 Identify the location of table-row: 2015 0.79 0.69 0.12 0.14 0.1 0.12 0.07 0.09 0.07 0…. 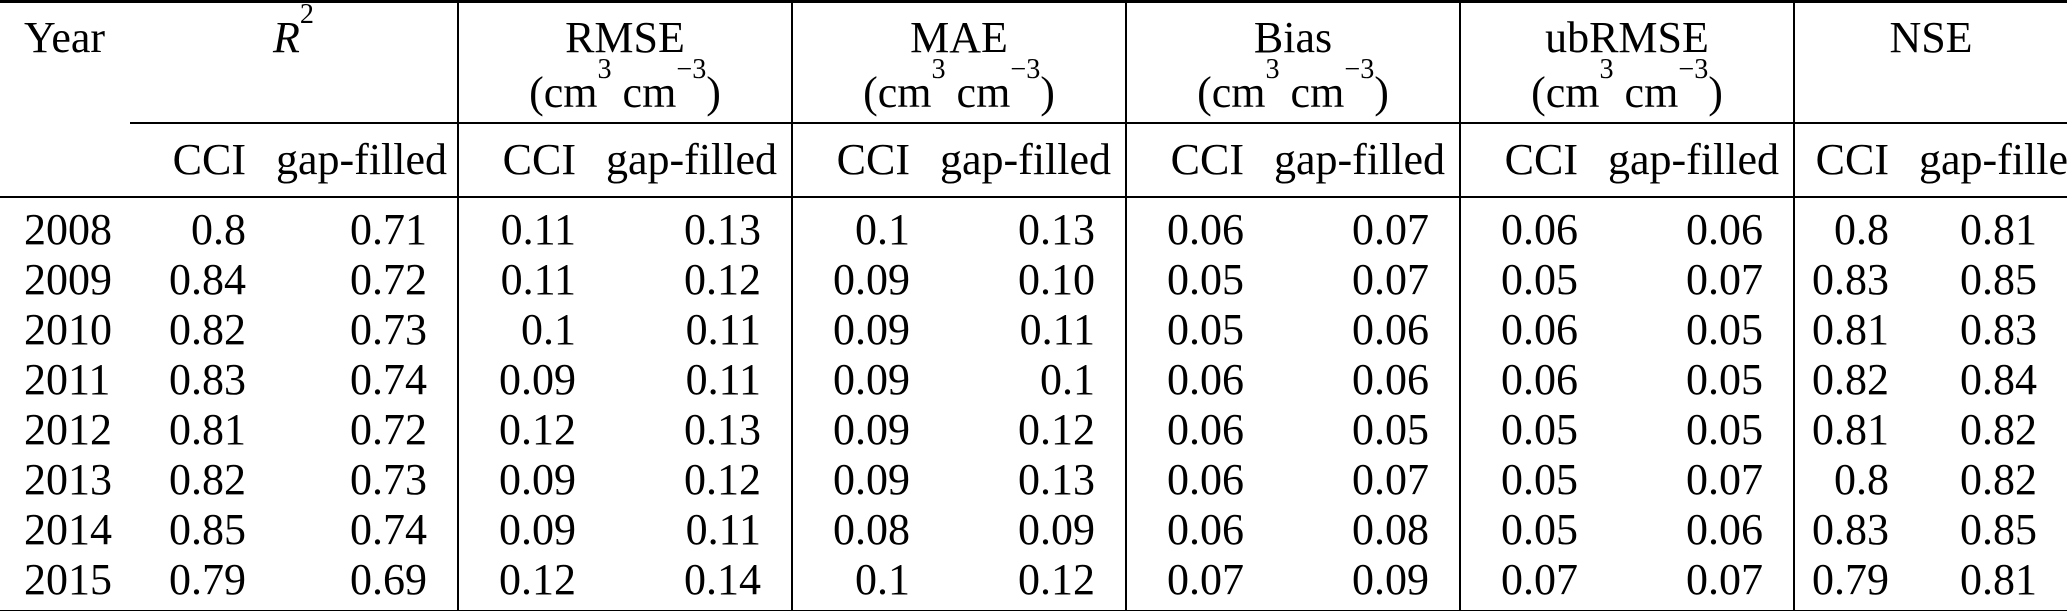
(1033, 582).